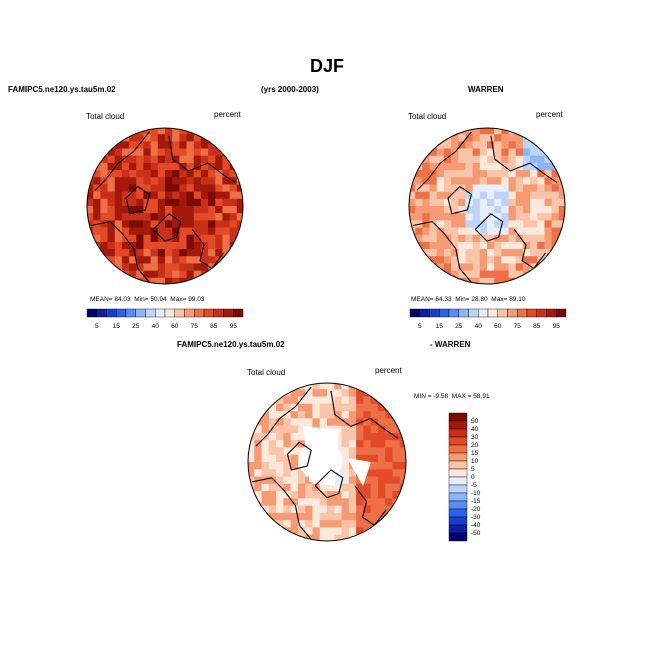  I want to click on colorbar-tick-label: -30, so click(476, 517).